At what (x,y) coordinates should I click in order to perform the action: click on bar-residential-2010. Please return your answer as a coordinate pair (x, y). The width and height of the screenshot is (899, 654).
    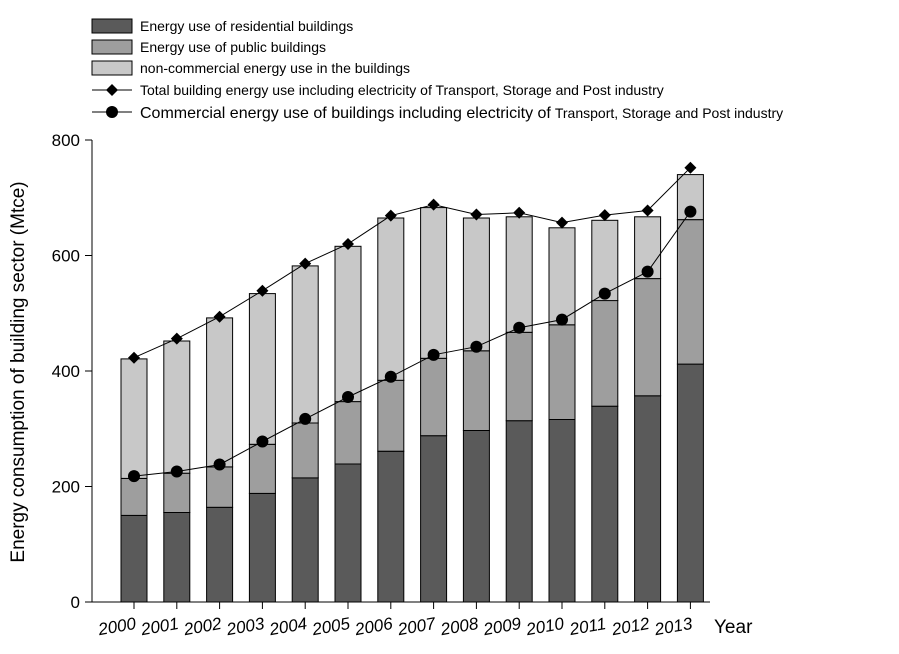
    Looking at the image, I should click on (562, 511).